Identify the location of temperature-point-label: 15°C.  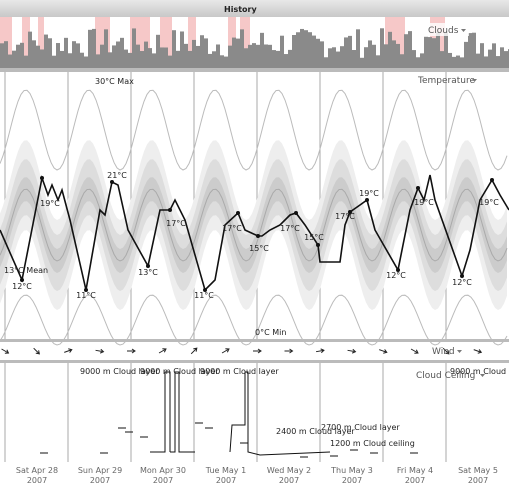
(314, 237).